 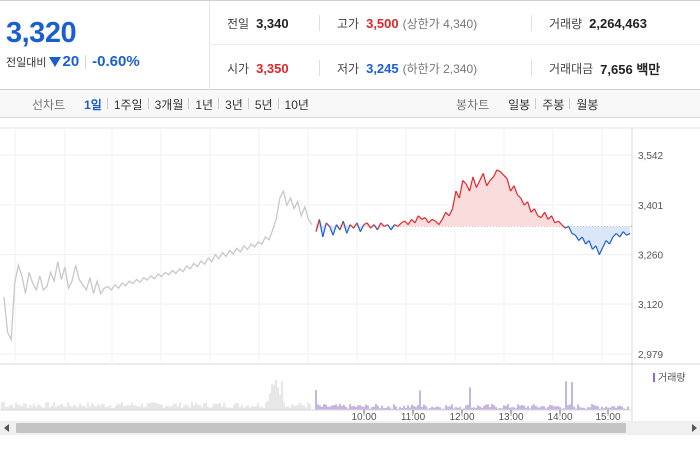 What do you see at coordinates (440, 23) in the screenshot?
I see `upper-limit: (상한가 4,340)` at bounding box center [440, 23].